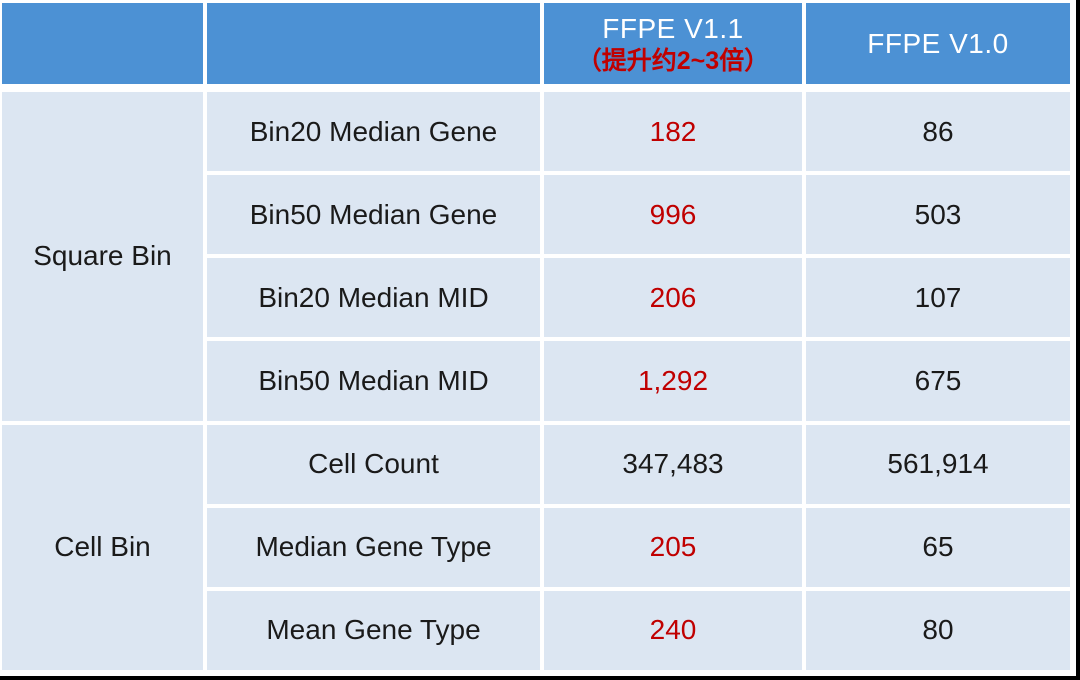 The height and width of the screenshot is (680, 1080). Describe the element at coordinates (673, 547) in the screenshot. I see `value-v11-median-gene-type: 205` at that location.